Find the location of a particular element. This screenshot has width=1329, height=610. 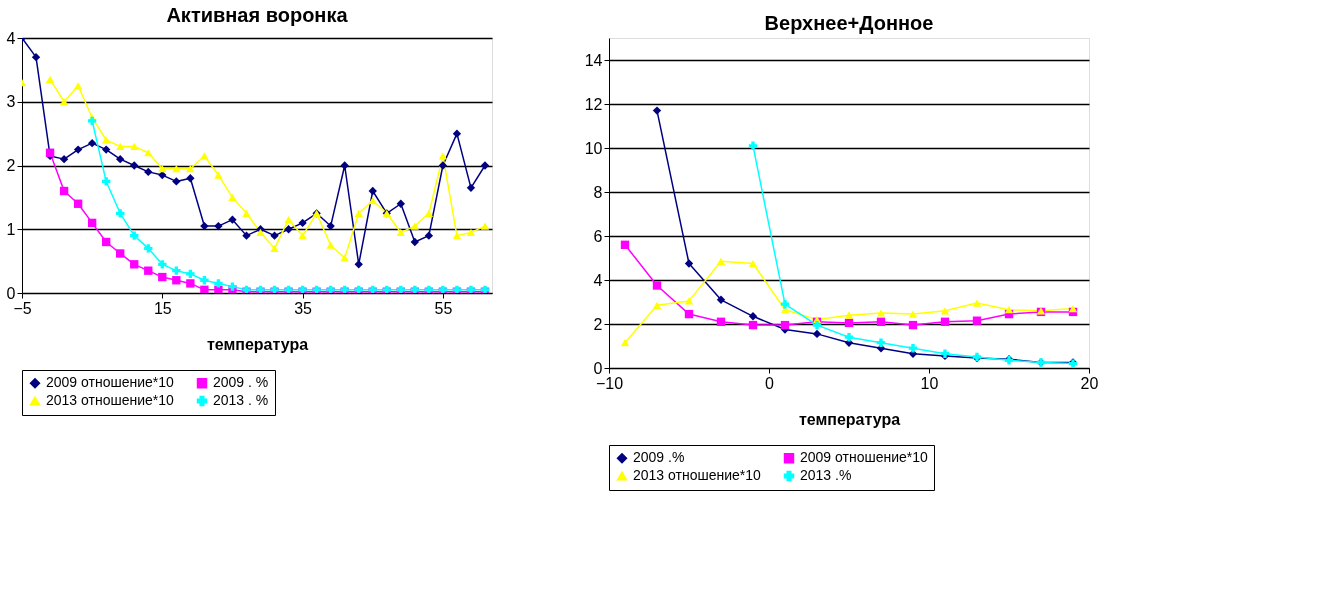

y-tick-label: 14 is located at coordinates (593, 60).